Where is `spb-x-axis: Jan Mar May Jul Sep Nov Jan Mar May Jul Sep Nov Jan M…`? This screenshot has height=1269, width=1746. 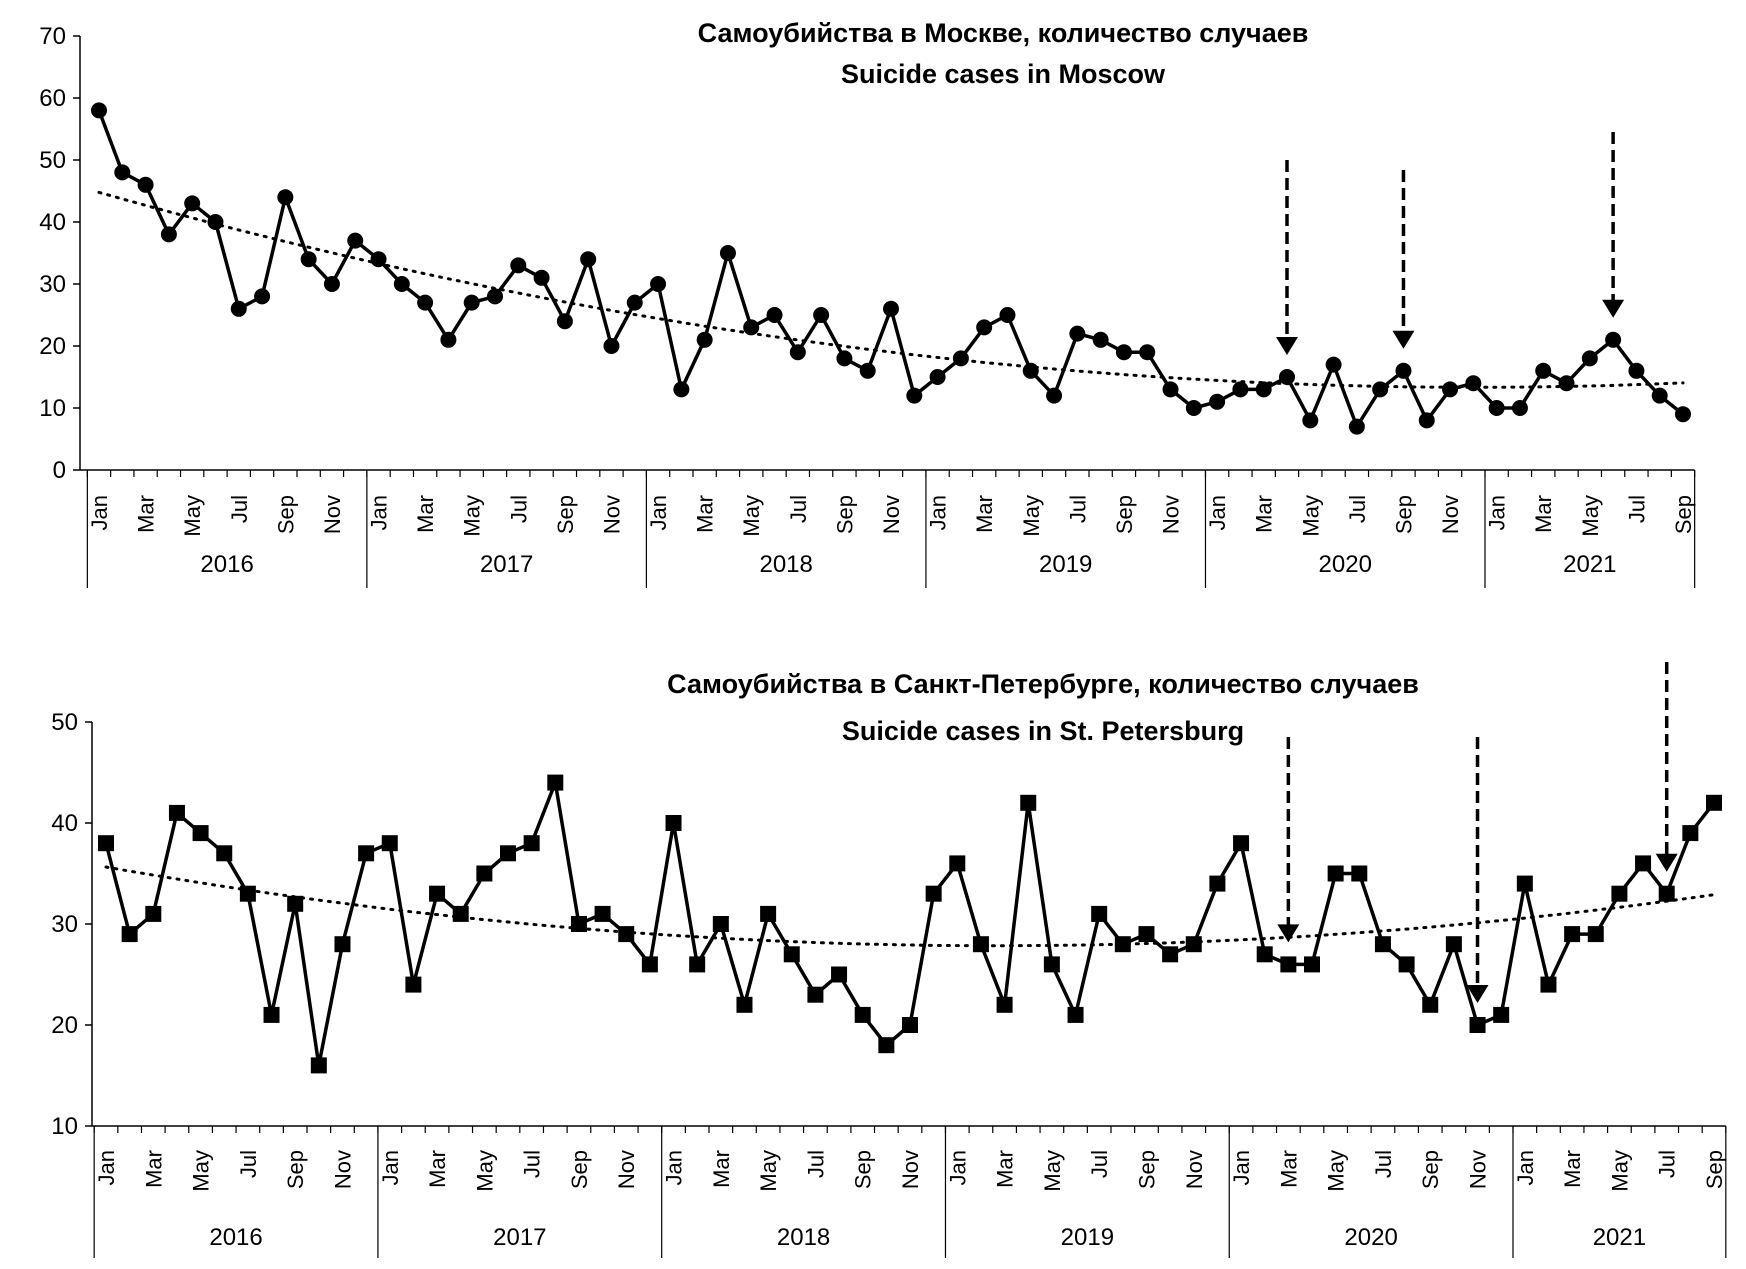 spb-x-axis: Jan Mar May Jul Sep Nov Jan Mar May Jul Sep Nov Jan M… is located at coordinates (909, 1191).